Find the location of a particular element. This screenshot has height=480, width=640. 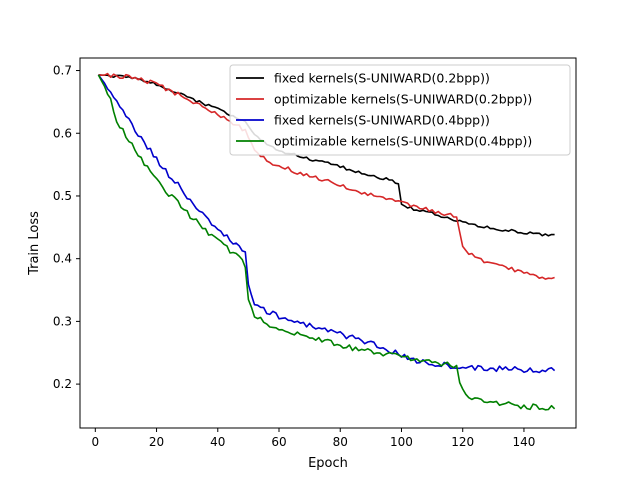

x-tick-label: 140 is located at coordinates (523, 442).